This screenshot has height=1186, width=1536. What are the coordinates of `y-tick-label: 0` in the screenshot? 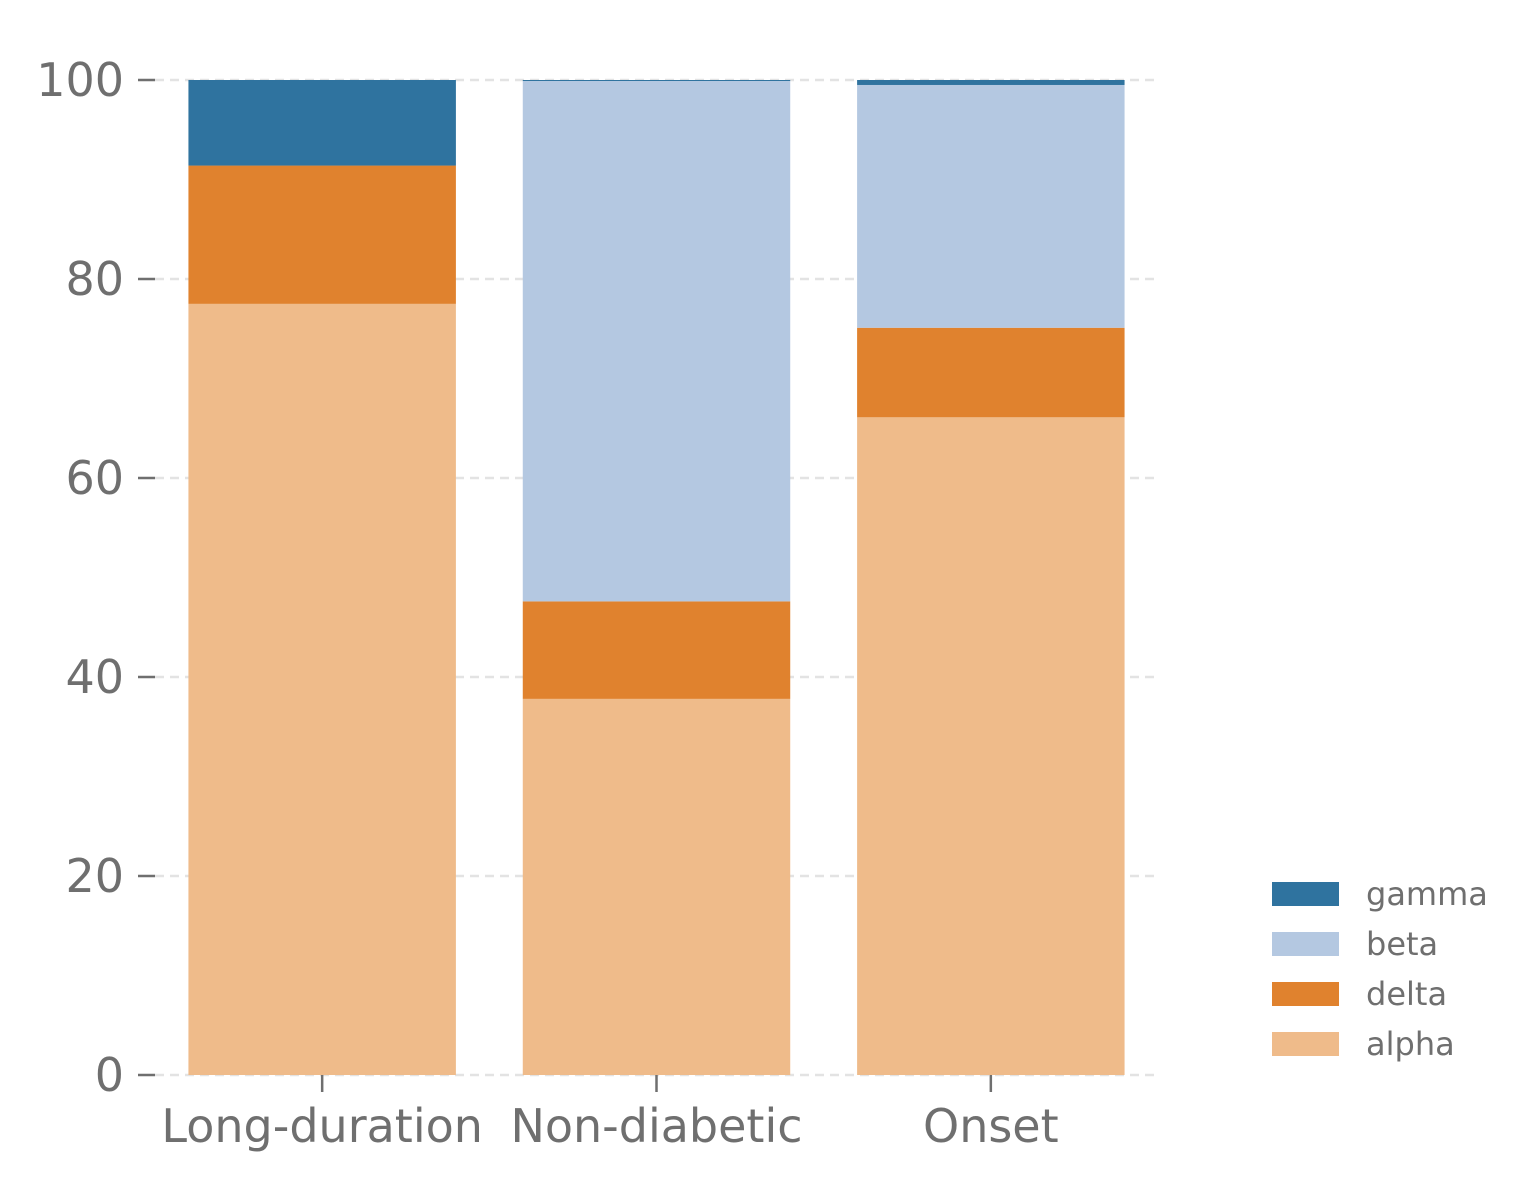 It's located at (109, 1075).